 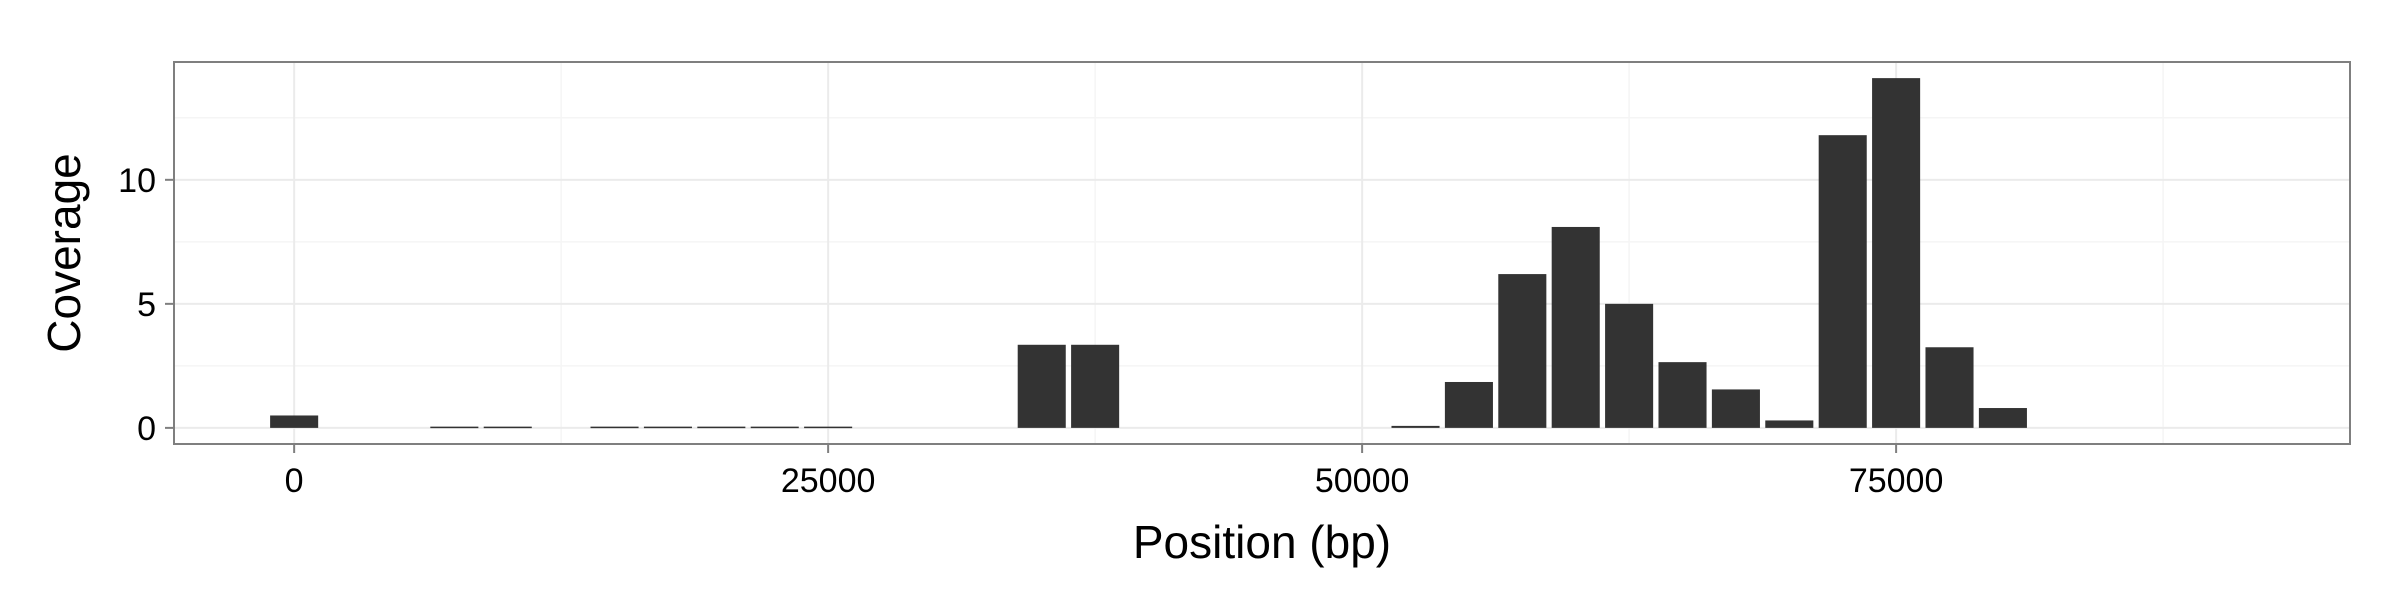 What do you see at coordinates (1362, 481) in the screenshot?
I see `x-tick-label: 50000` at bounding box center [1362, 481].